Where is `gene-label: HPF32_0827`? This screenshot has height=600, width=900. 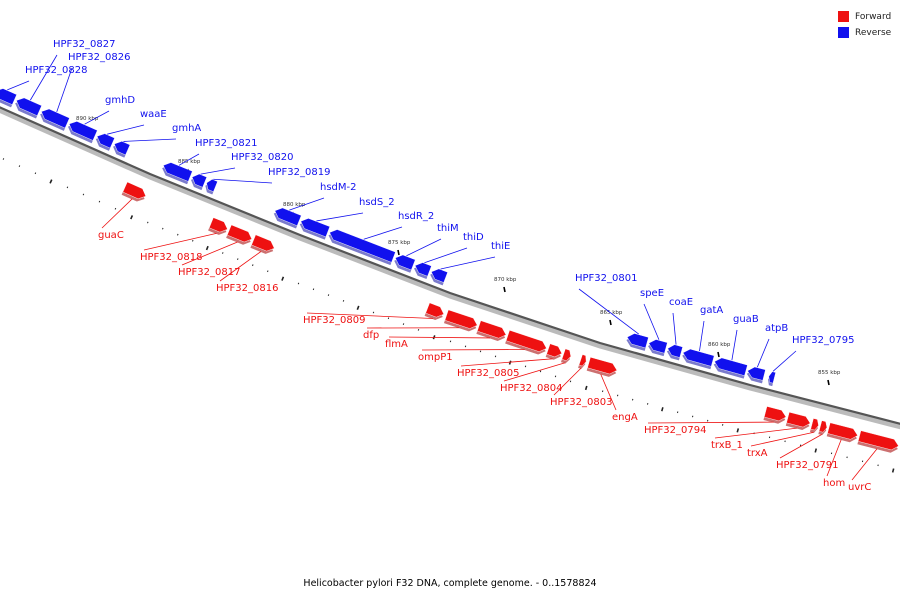 gene-label: HPF32_0827 is located at coordinates (84, 44).